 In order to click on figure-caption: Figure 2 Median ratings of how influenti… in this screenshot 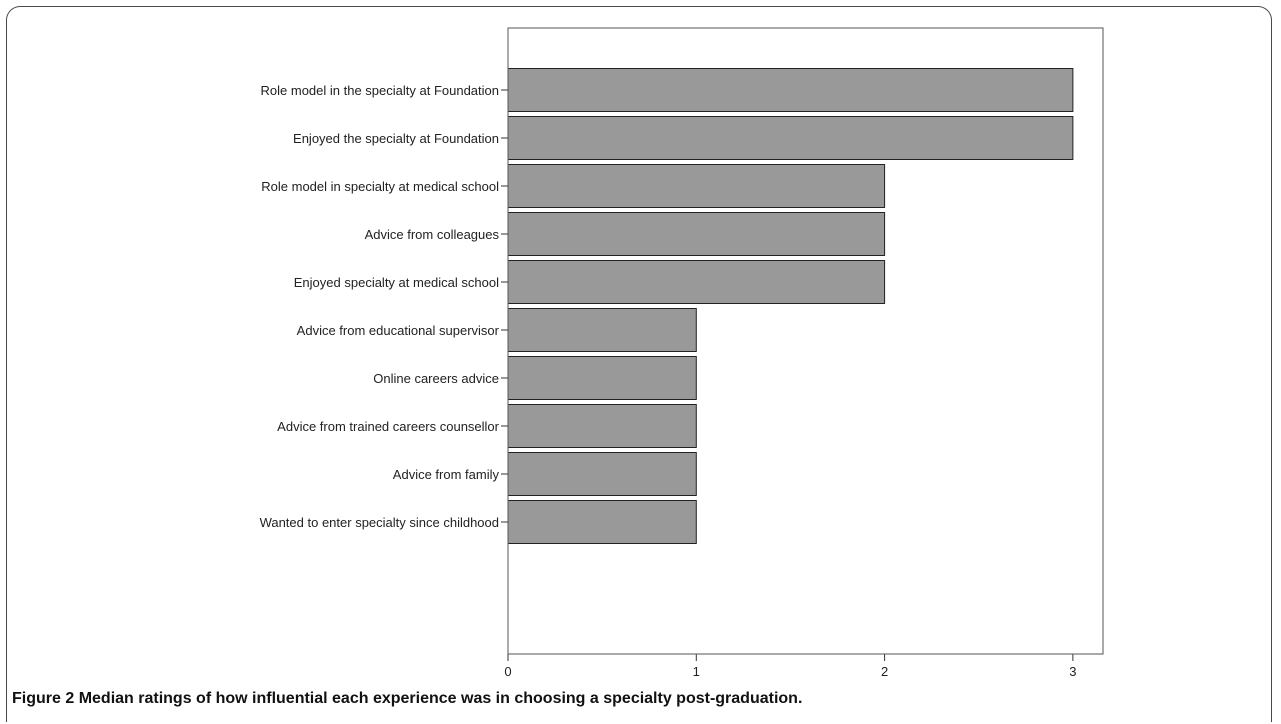, I will do `click(642, 699)`.